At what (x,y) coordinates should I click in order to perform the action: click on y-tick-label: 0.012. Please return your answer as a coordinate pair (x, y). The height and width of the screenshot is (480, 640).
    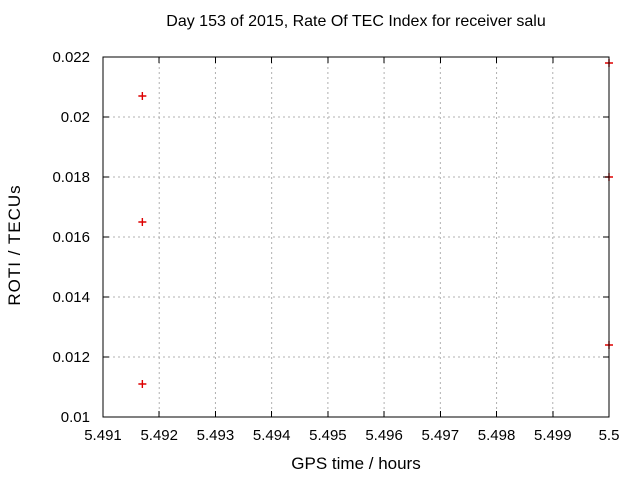
    Looking at the image, I should click on (71, 357).